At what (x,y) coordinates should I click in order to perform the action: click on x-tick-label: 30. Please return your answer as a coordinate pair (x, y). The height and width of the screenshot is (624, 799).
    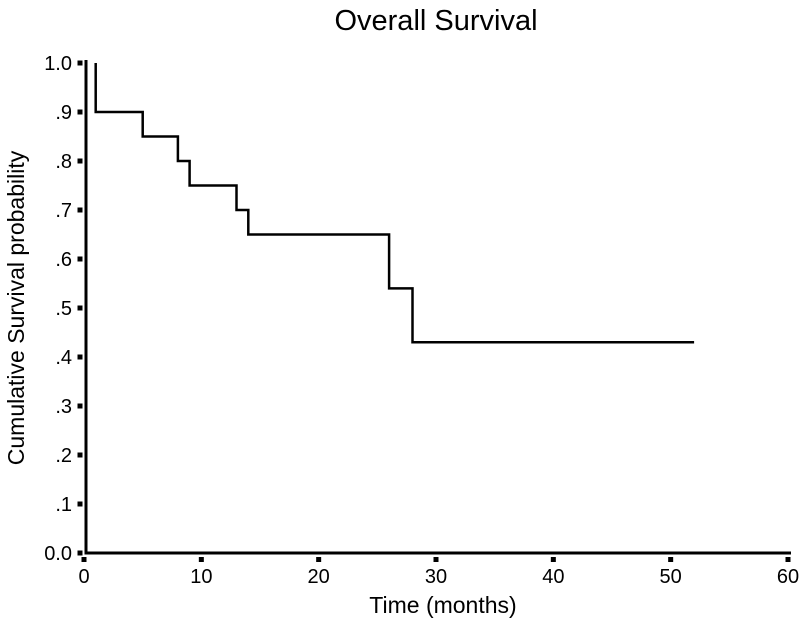
    Looking at the image, I should click on (436, 577).